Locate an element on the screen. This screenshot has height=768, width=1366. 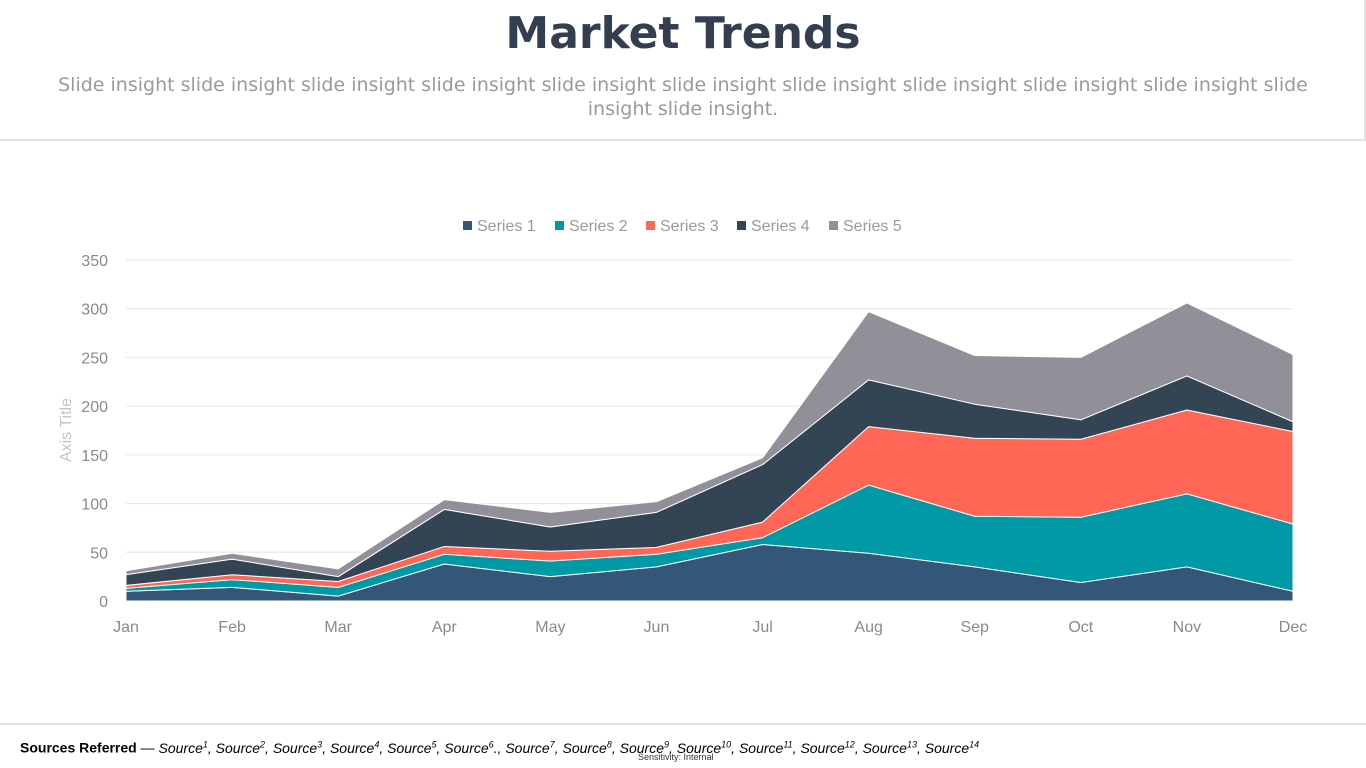
x-tick-label: Jan is located at coordinates (126, 627).